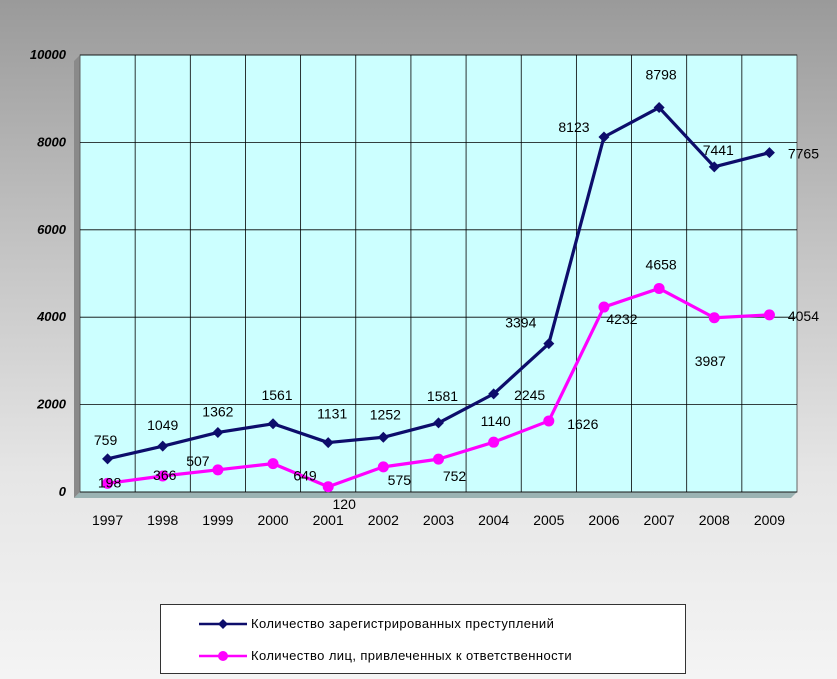 This screenshot has height=679, width=837. I want to click on x-tick-label: 2004, so click(493, 520).